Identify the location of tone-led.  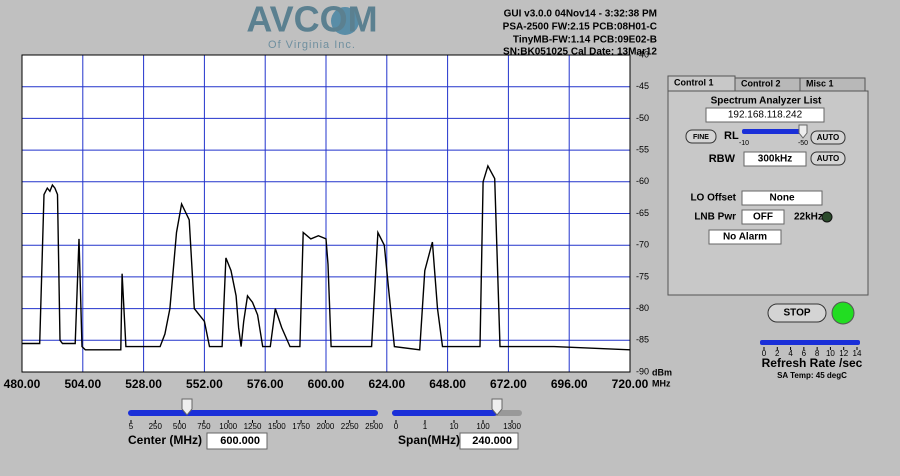
(827, 217).